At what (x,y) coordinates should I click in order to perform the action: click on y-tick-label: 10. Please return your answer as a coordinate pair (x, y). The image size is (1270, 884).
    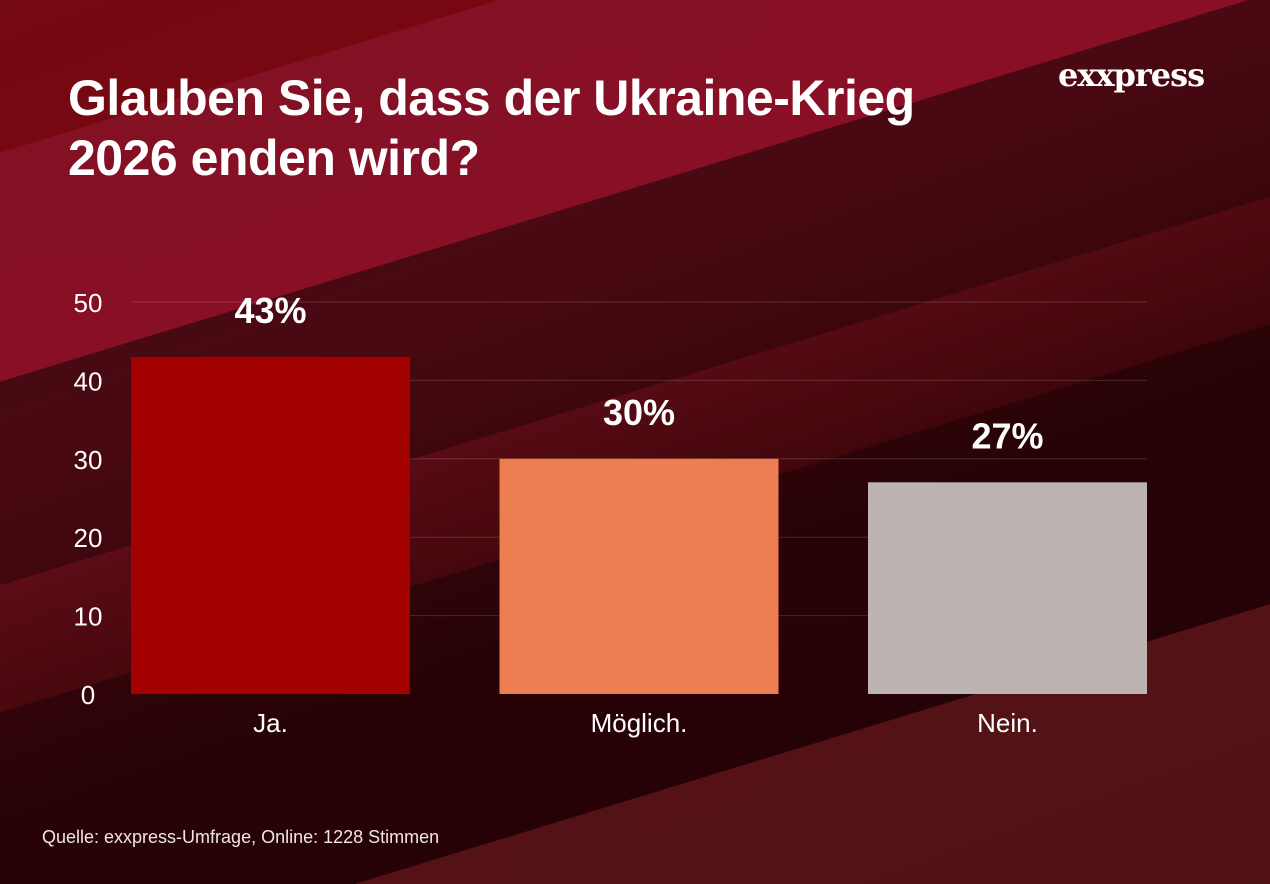
    Looking at the image, I should click on (88, 617).